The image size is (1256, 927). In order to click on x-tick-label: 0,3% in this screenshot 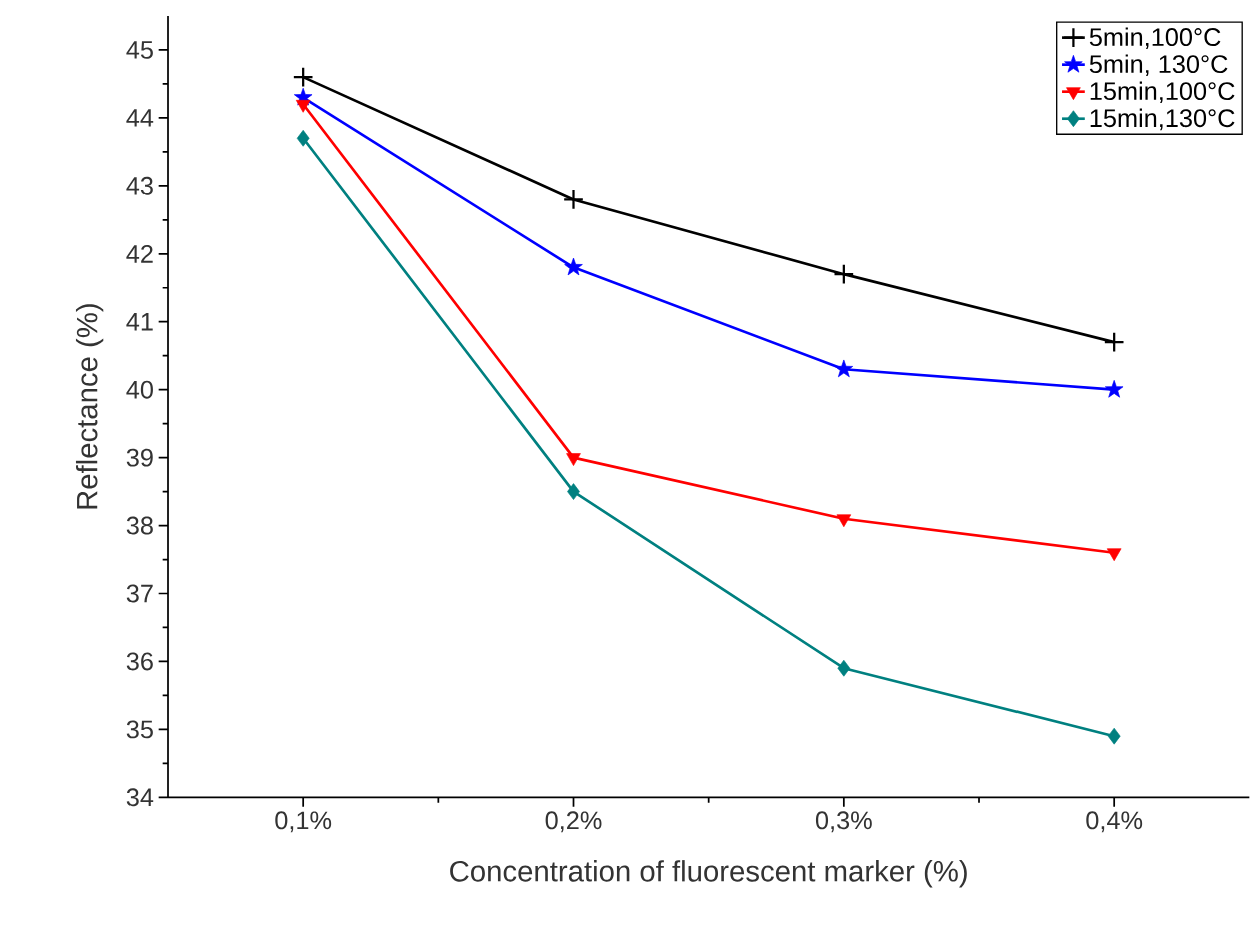, I will do `click(843, 822)`.